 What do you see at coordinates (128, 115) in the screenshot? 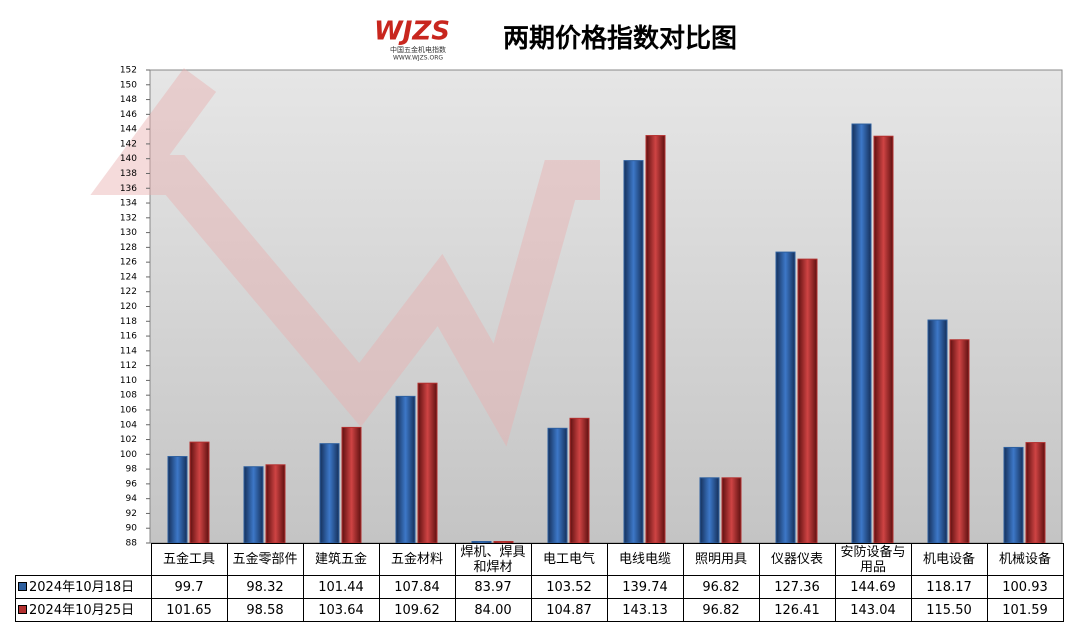
I see `y-tick-label: 146` at bounding box center [128, 115].